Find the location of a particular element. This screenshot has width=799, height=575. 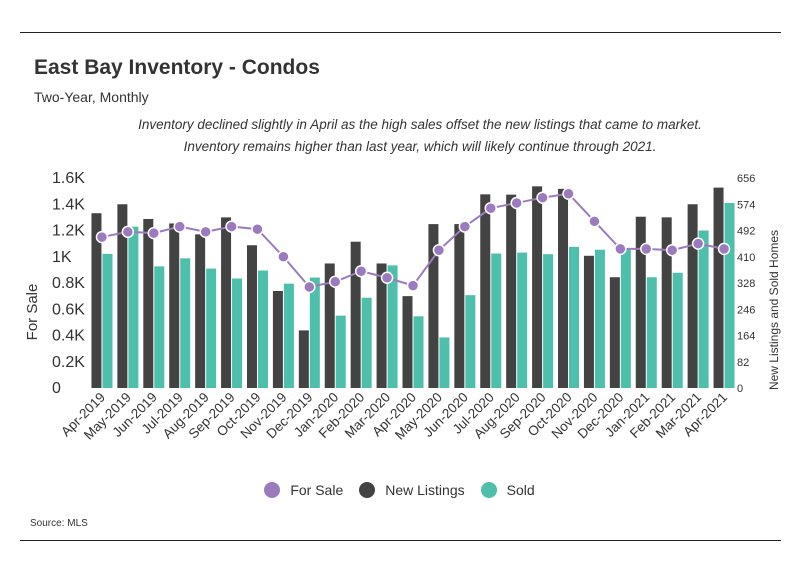

source-note: Source: MLS is located at coordinates (59, 523).